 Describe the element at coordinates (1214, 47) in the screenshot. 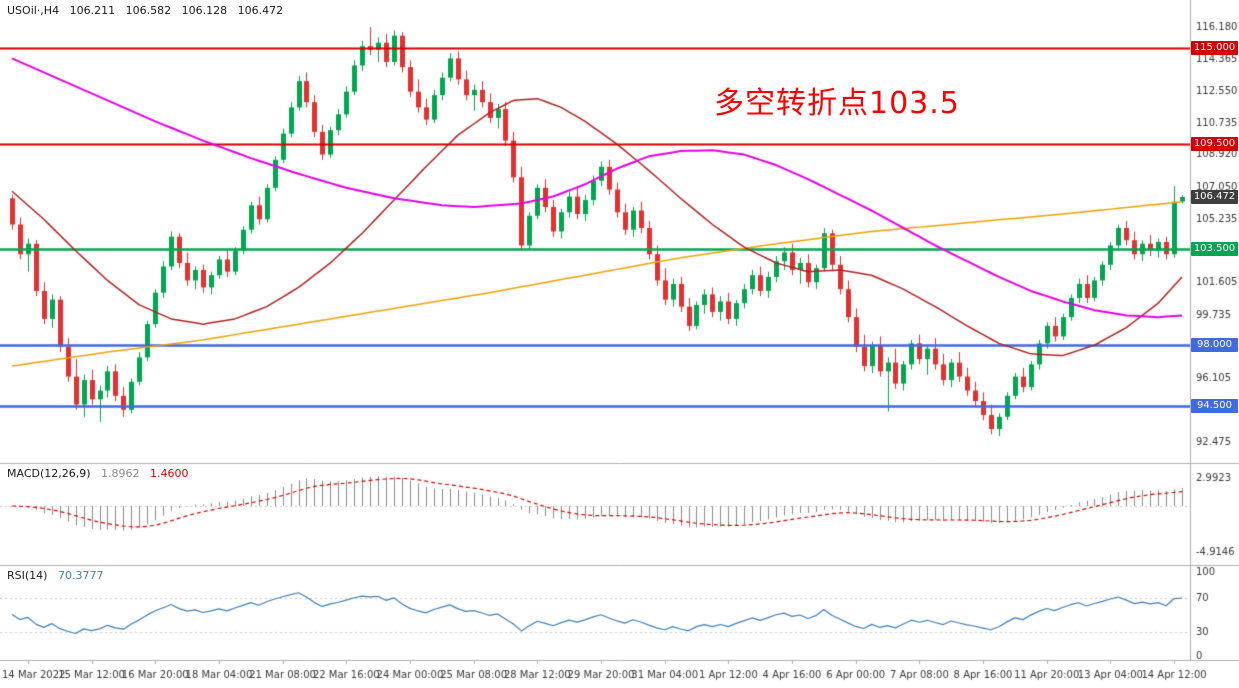

I see `hline-badge-115.000: 115.000` at that location.